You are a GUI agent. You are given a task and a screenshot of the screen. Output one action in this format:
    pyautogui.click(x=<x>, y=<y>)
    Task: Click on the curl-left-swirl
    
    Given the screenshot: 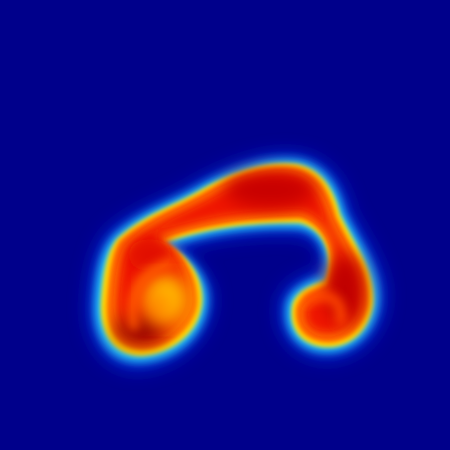 What is the action you would take?
    pyautogui.click(x=151, y=294)
    